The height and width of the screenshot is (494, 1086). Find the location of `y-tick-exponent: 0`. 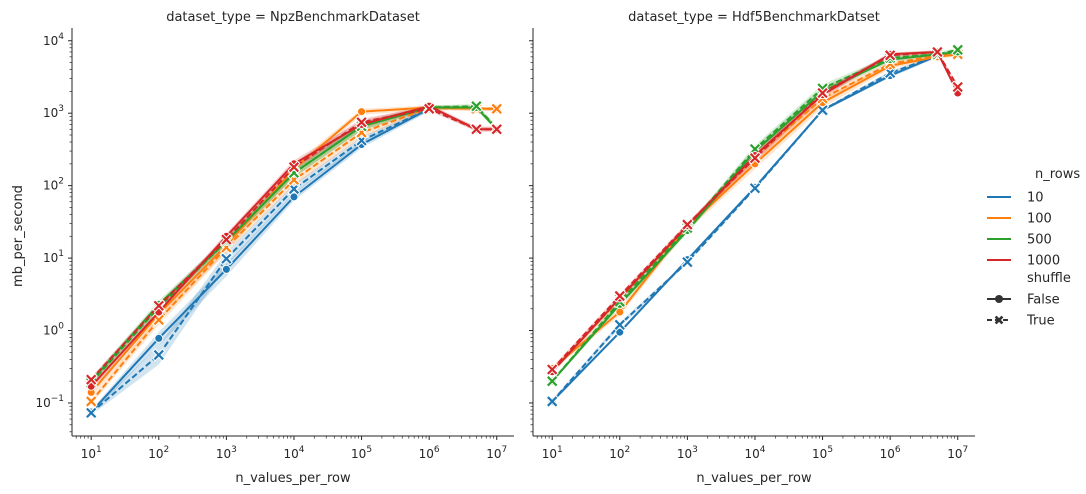

y-tick-exponent: 0 is located at coordinates (61, 327).